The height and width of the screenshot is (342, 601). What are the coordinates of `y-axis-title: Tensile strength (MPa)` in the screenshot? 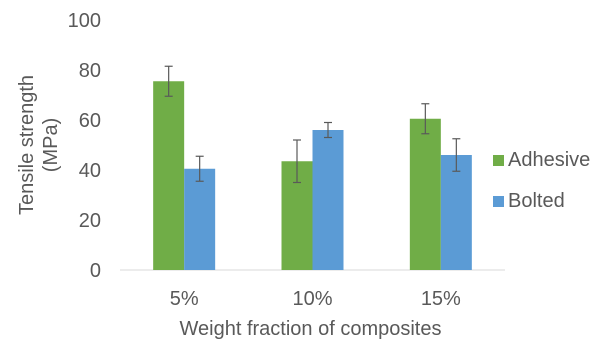 It's located at (39, 145).